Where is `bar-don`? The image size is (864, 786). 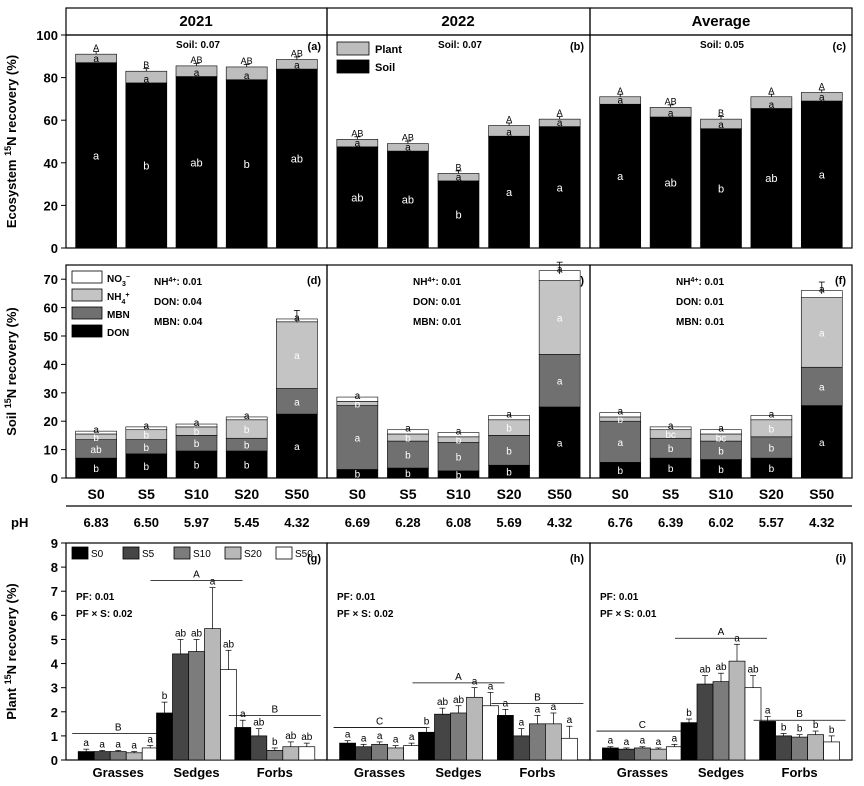 bar-don is located at coordinates (196, 464).